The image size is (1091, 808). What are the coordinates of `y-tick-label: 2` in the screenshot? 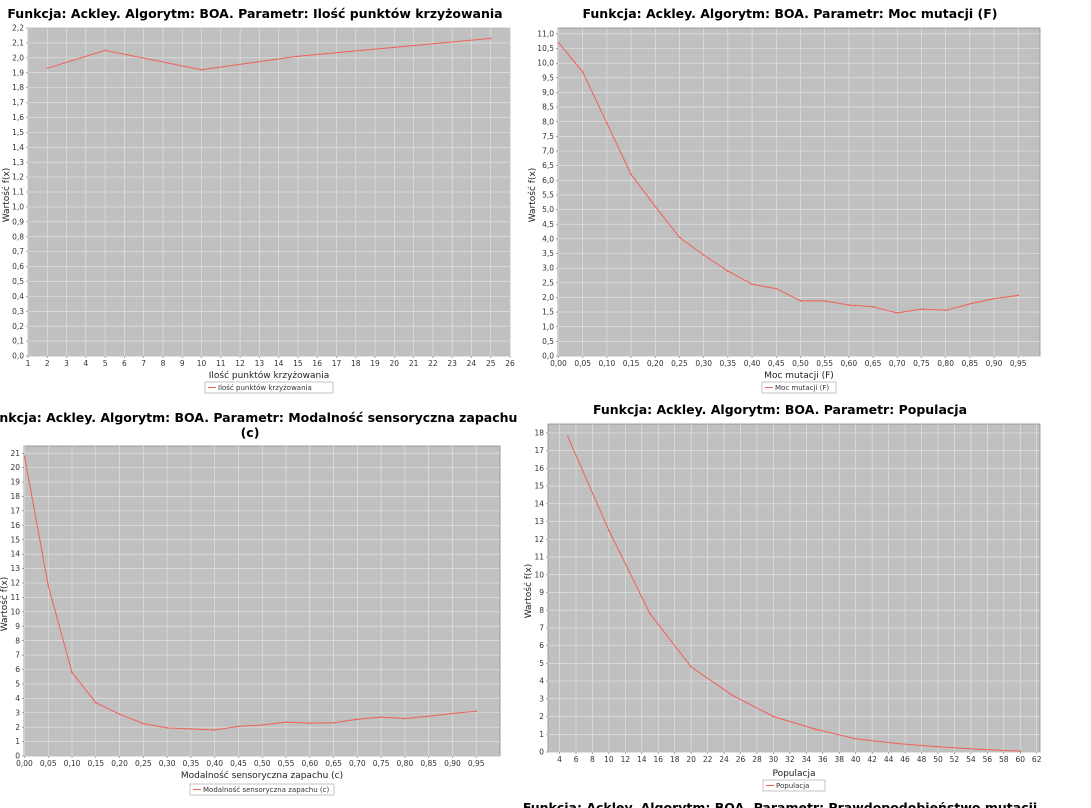 It's located at (541, 716).